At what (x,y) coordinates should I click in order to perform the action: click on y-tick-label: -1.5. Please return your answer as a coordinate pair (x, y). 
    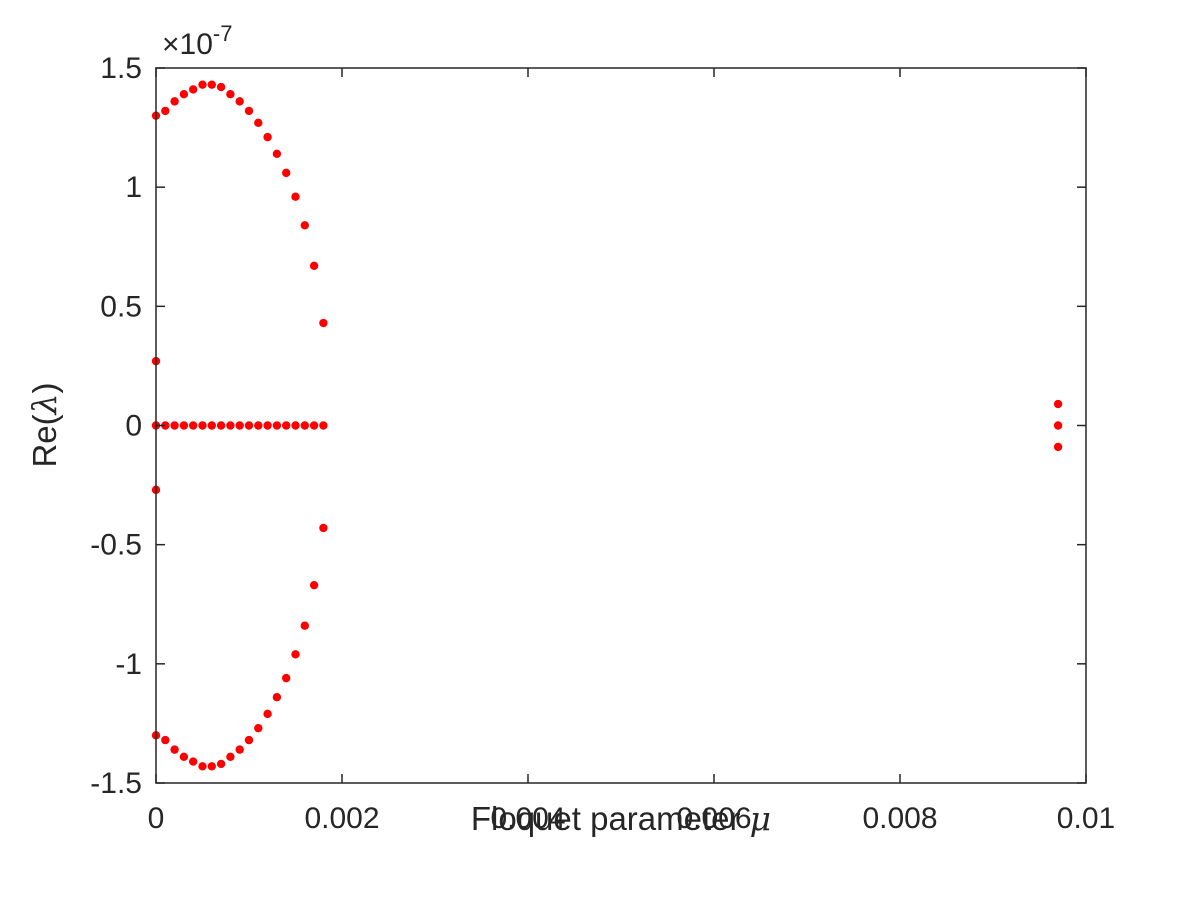
    Looking at the image, I should click on (116, 783).